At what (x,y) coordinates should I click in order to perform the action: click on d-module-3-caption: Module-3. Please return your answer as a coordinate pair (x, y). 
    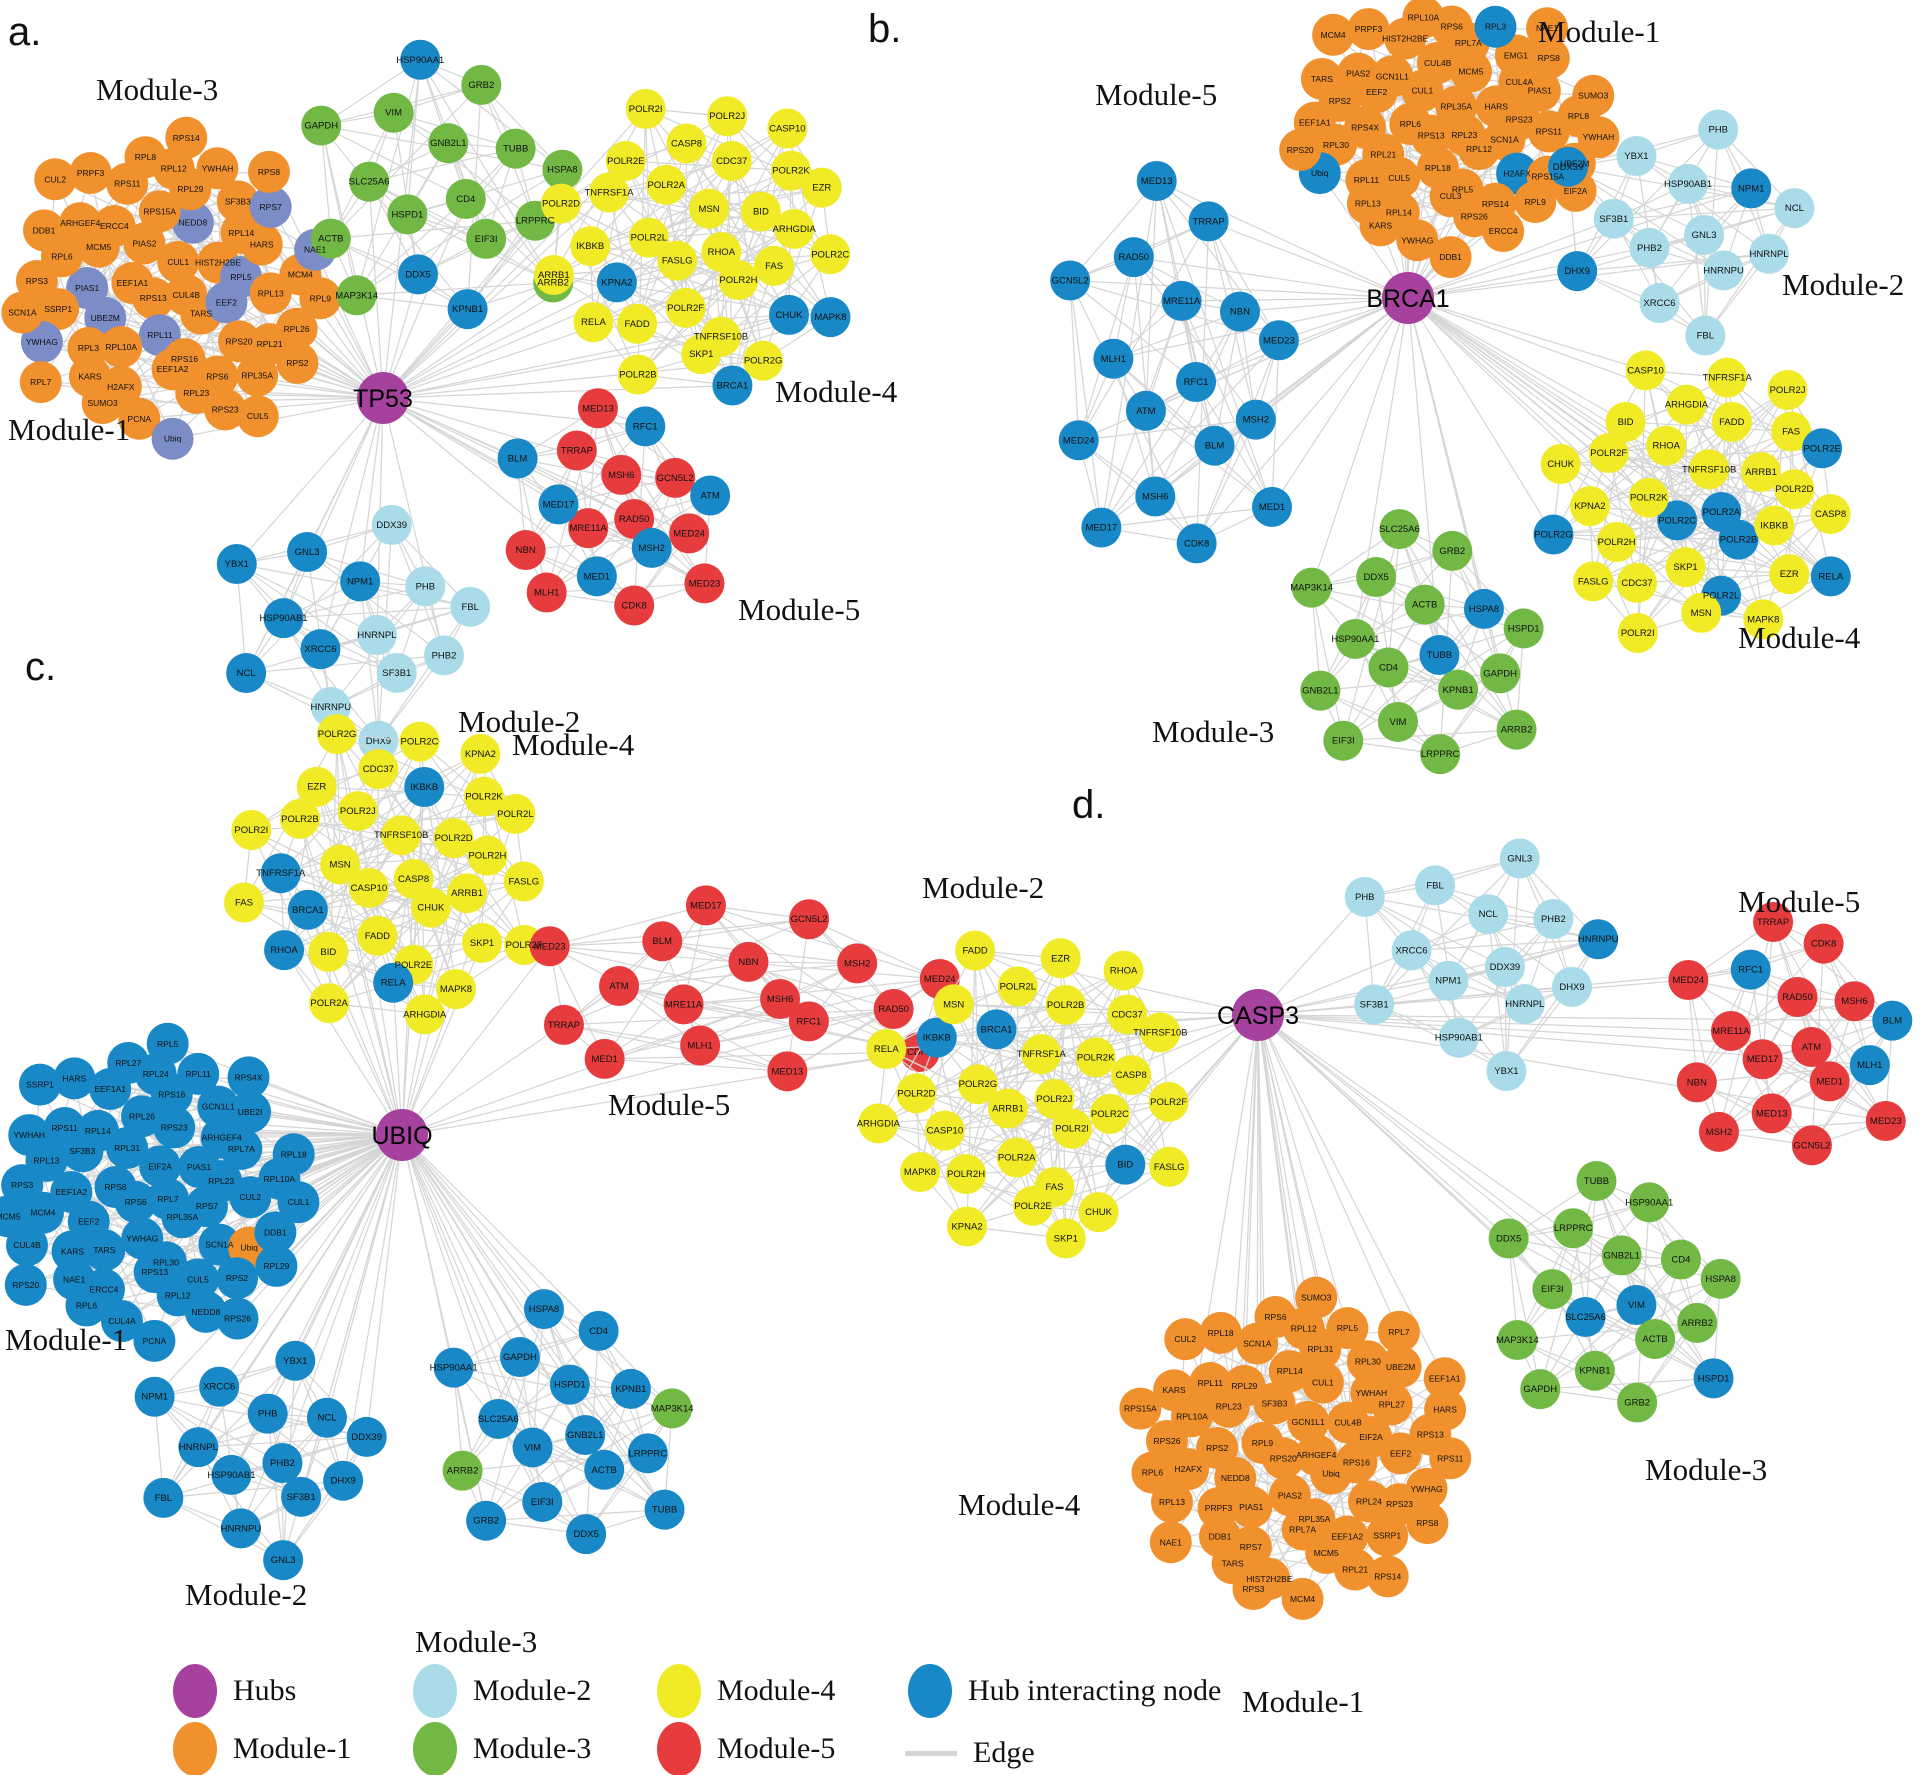
    Looking at the image, I should click on (1706, 1469).